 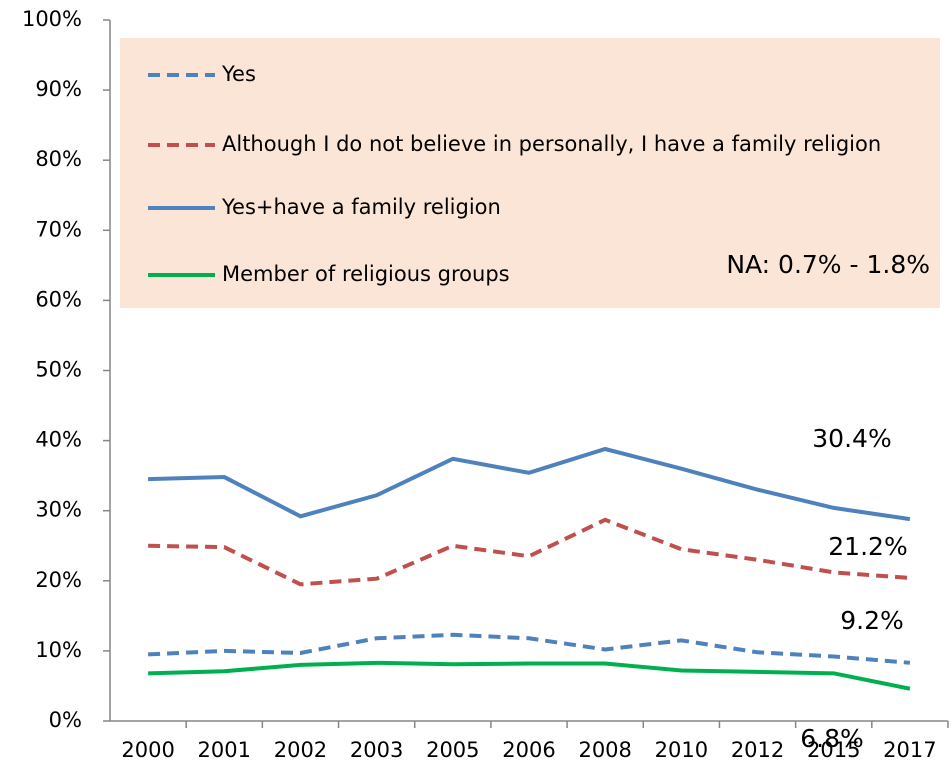 I want to click on legend-label: Member of religious groups, so click(x=366, y=274).